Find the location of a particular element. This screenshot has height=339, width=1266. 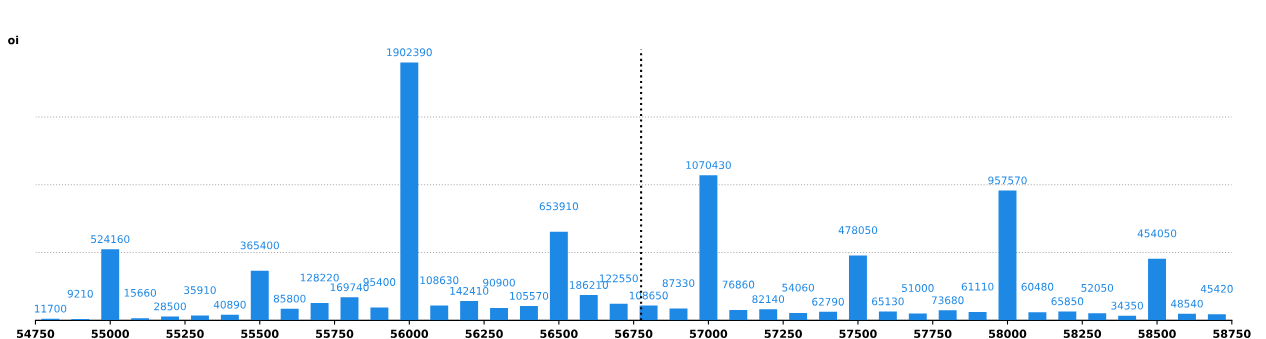

data-label: 653910 is located at coordinates (559, 206).